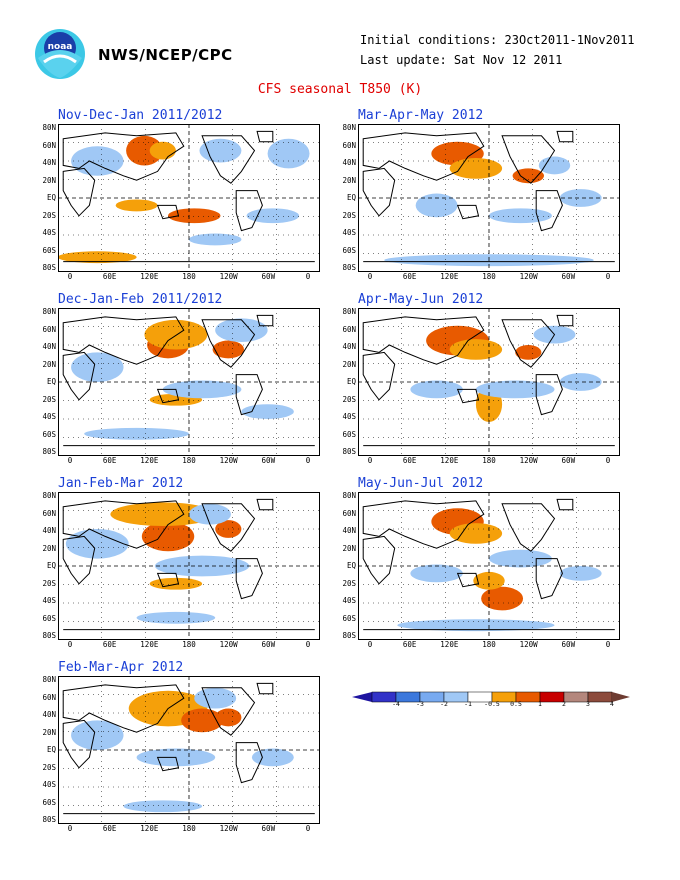 The image size is (680, 880). I want to click on colorbar-label: 4, so click(612, 704).